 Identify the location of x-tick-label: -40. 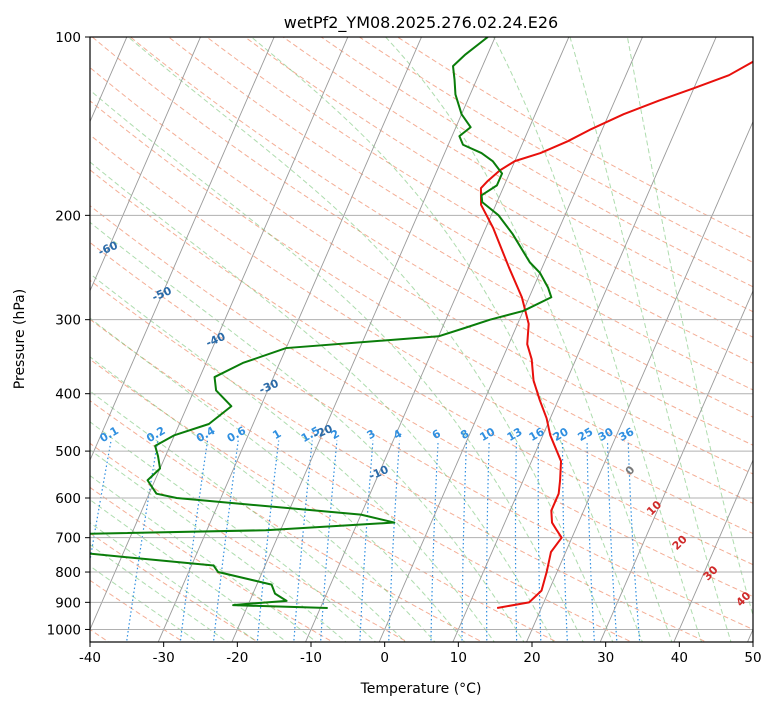
(90, 658).